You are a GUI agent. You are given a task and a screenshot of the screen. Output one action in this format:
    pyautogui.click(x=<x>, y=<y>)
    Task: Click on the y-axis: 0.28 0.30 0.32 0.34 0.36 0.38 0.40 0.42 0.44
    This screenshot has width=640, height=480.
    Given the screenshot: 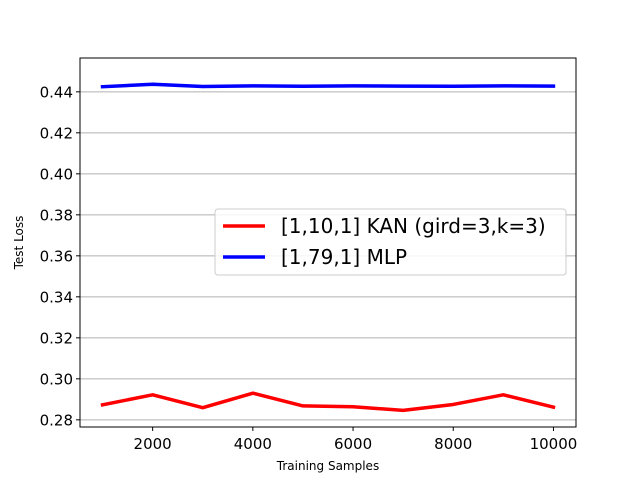 What is the action you would take?
    pyautogui.click(x=60, y=256)
    